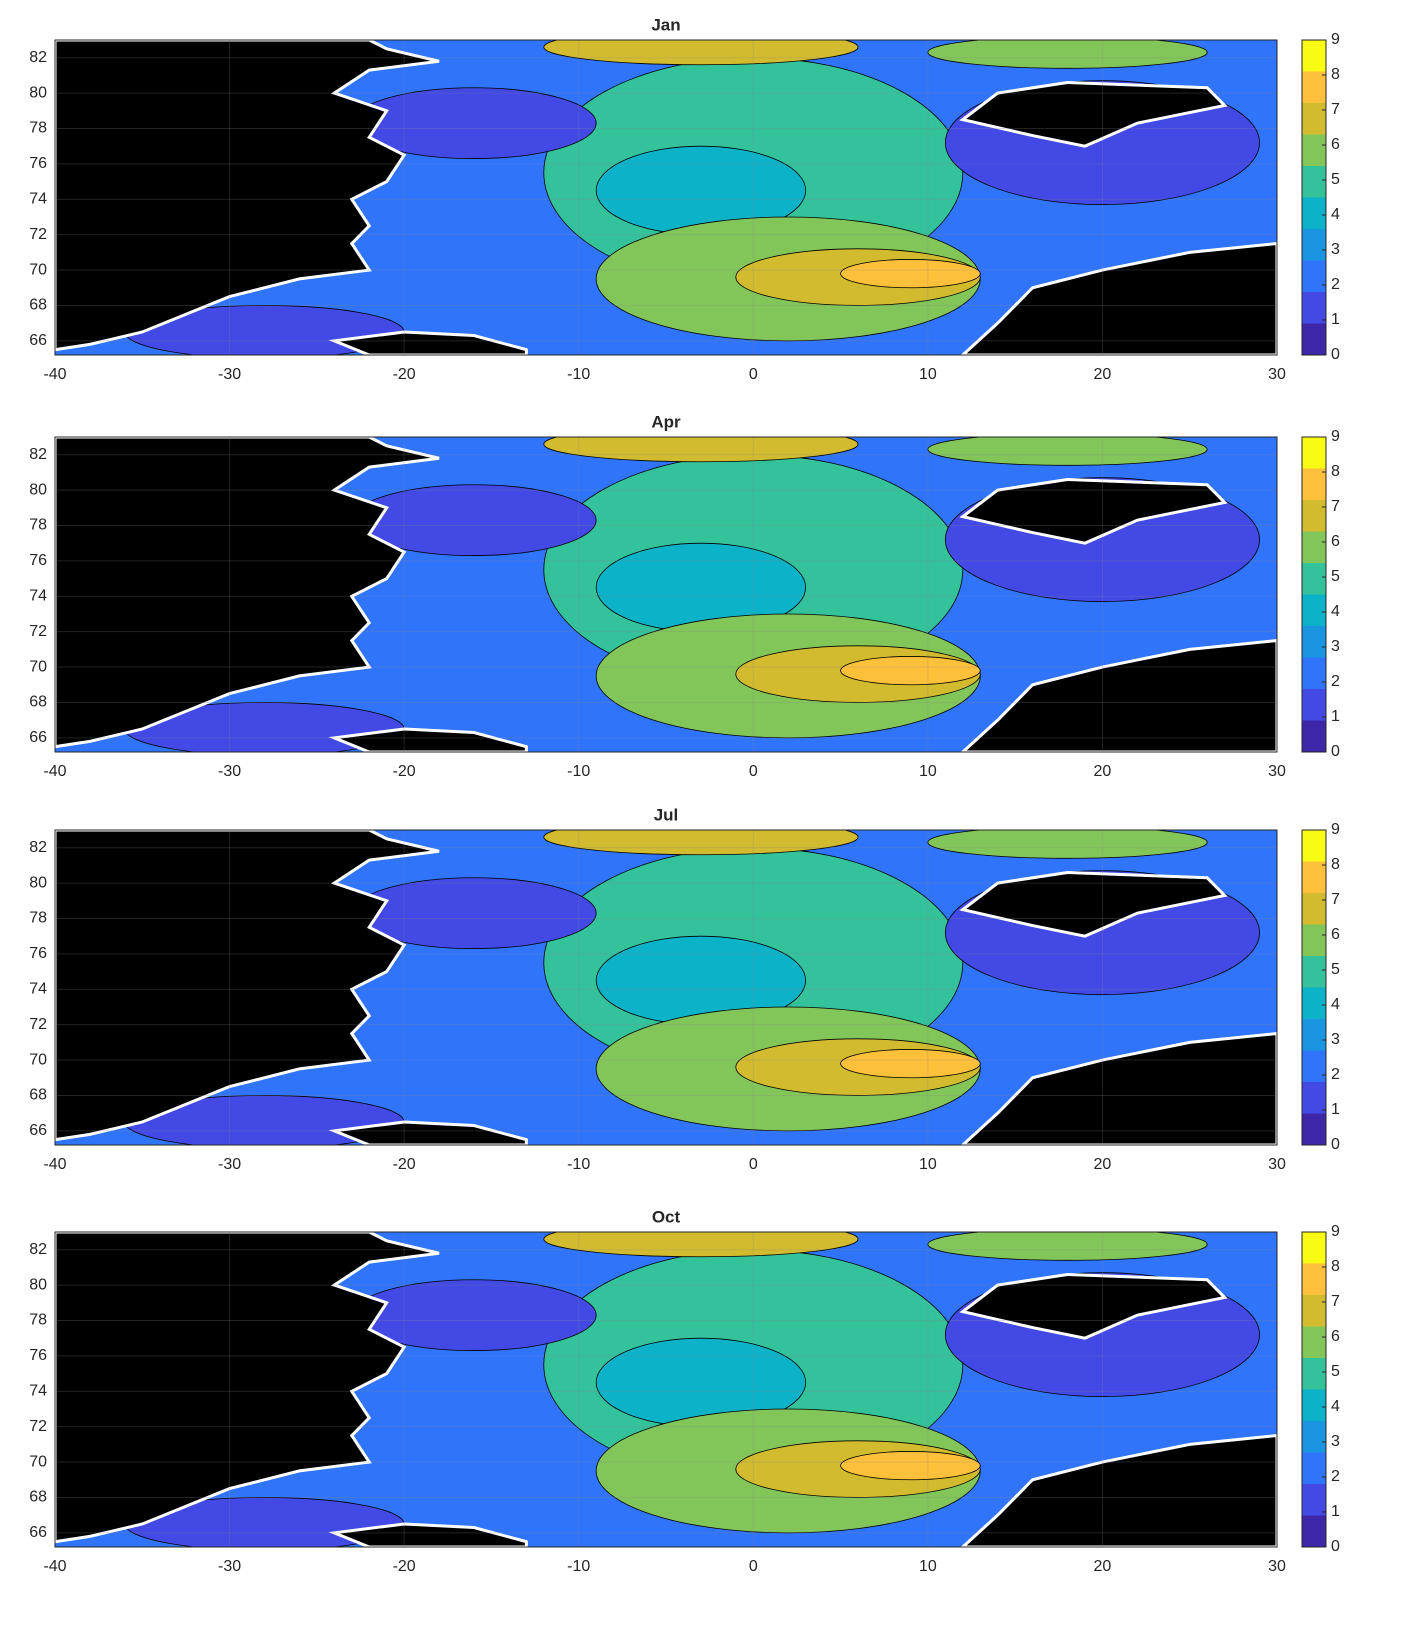 This screenshot has height=1652, width=1406. I want to click on panel-title: Jan, so click(665, 24).